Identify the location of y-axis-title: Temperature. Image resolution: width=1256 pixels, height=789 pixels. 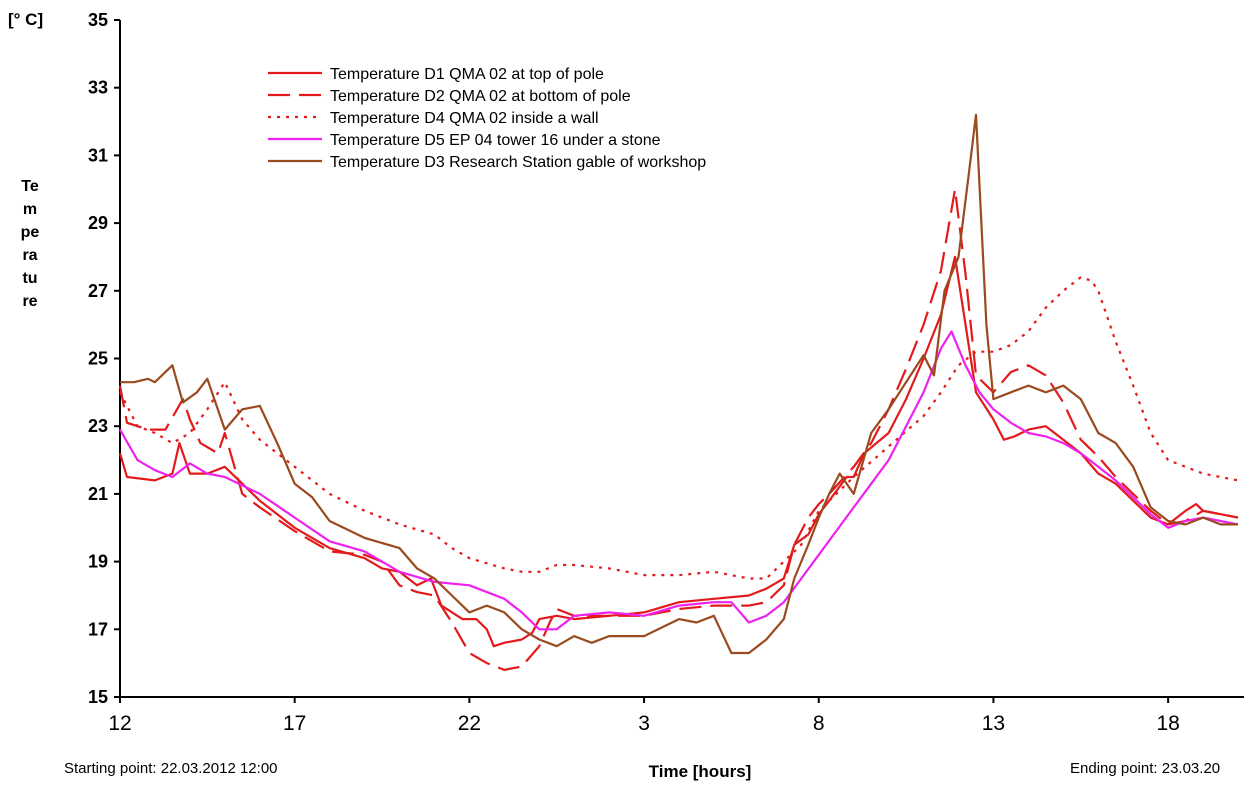
(30, 244).